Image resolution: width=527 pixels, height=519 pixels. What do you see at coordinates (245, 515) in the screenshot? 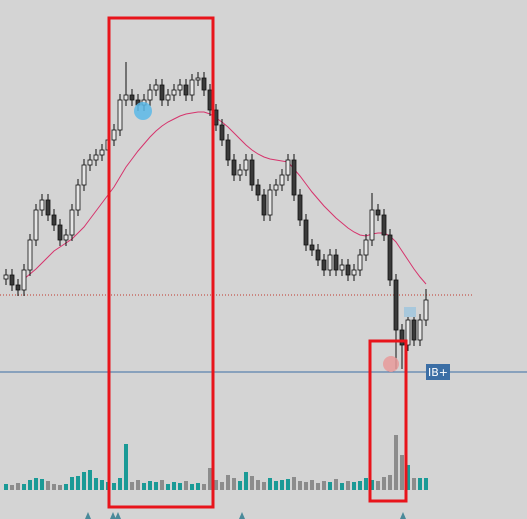
I see `markers` at bounding box center [245, 515].